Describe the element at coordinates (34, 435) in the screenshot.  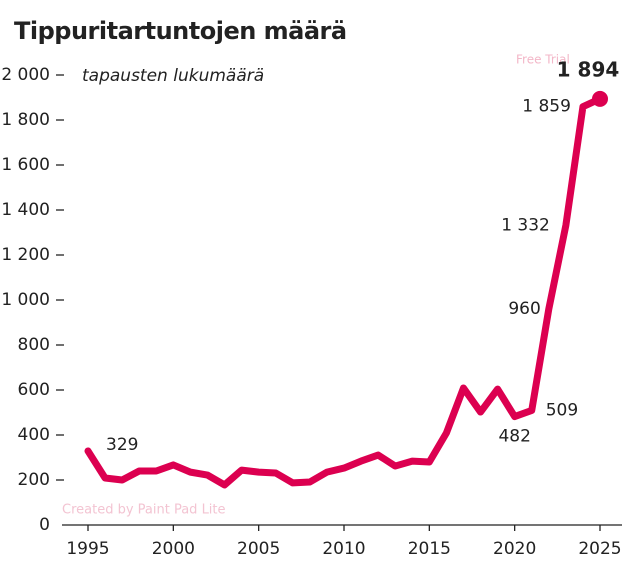
I see `y-tick-label: 400` at that location.